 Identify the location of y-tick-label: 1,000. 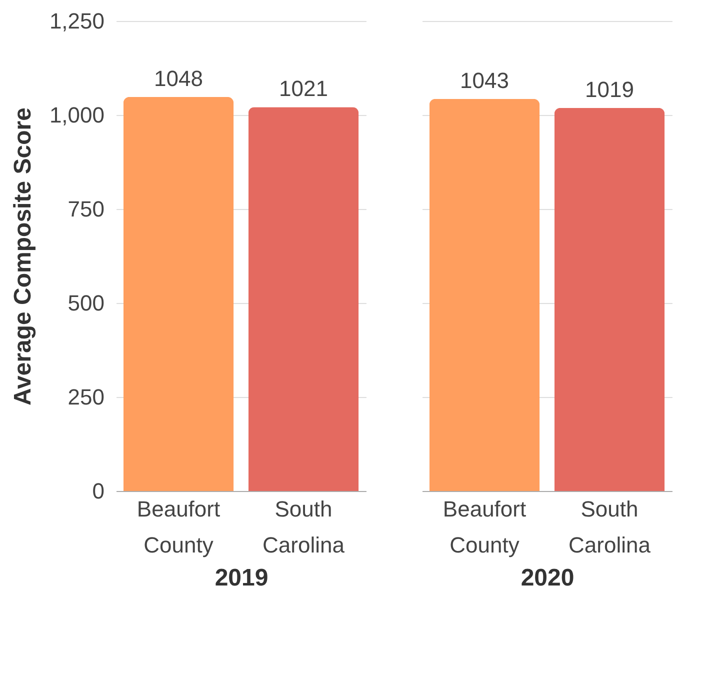
(76, 115).